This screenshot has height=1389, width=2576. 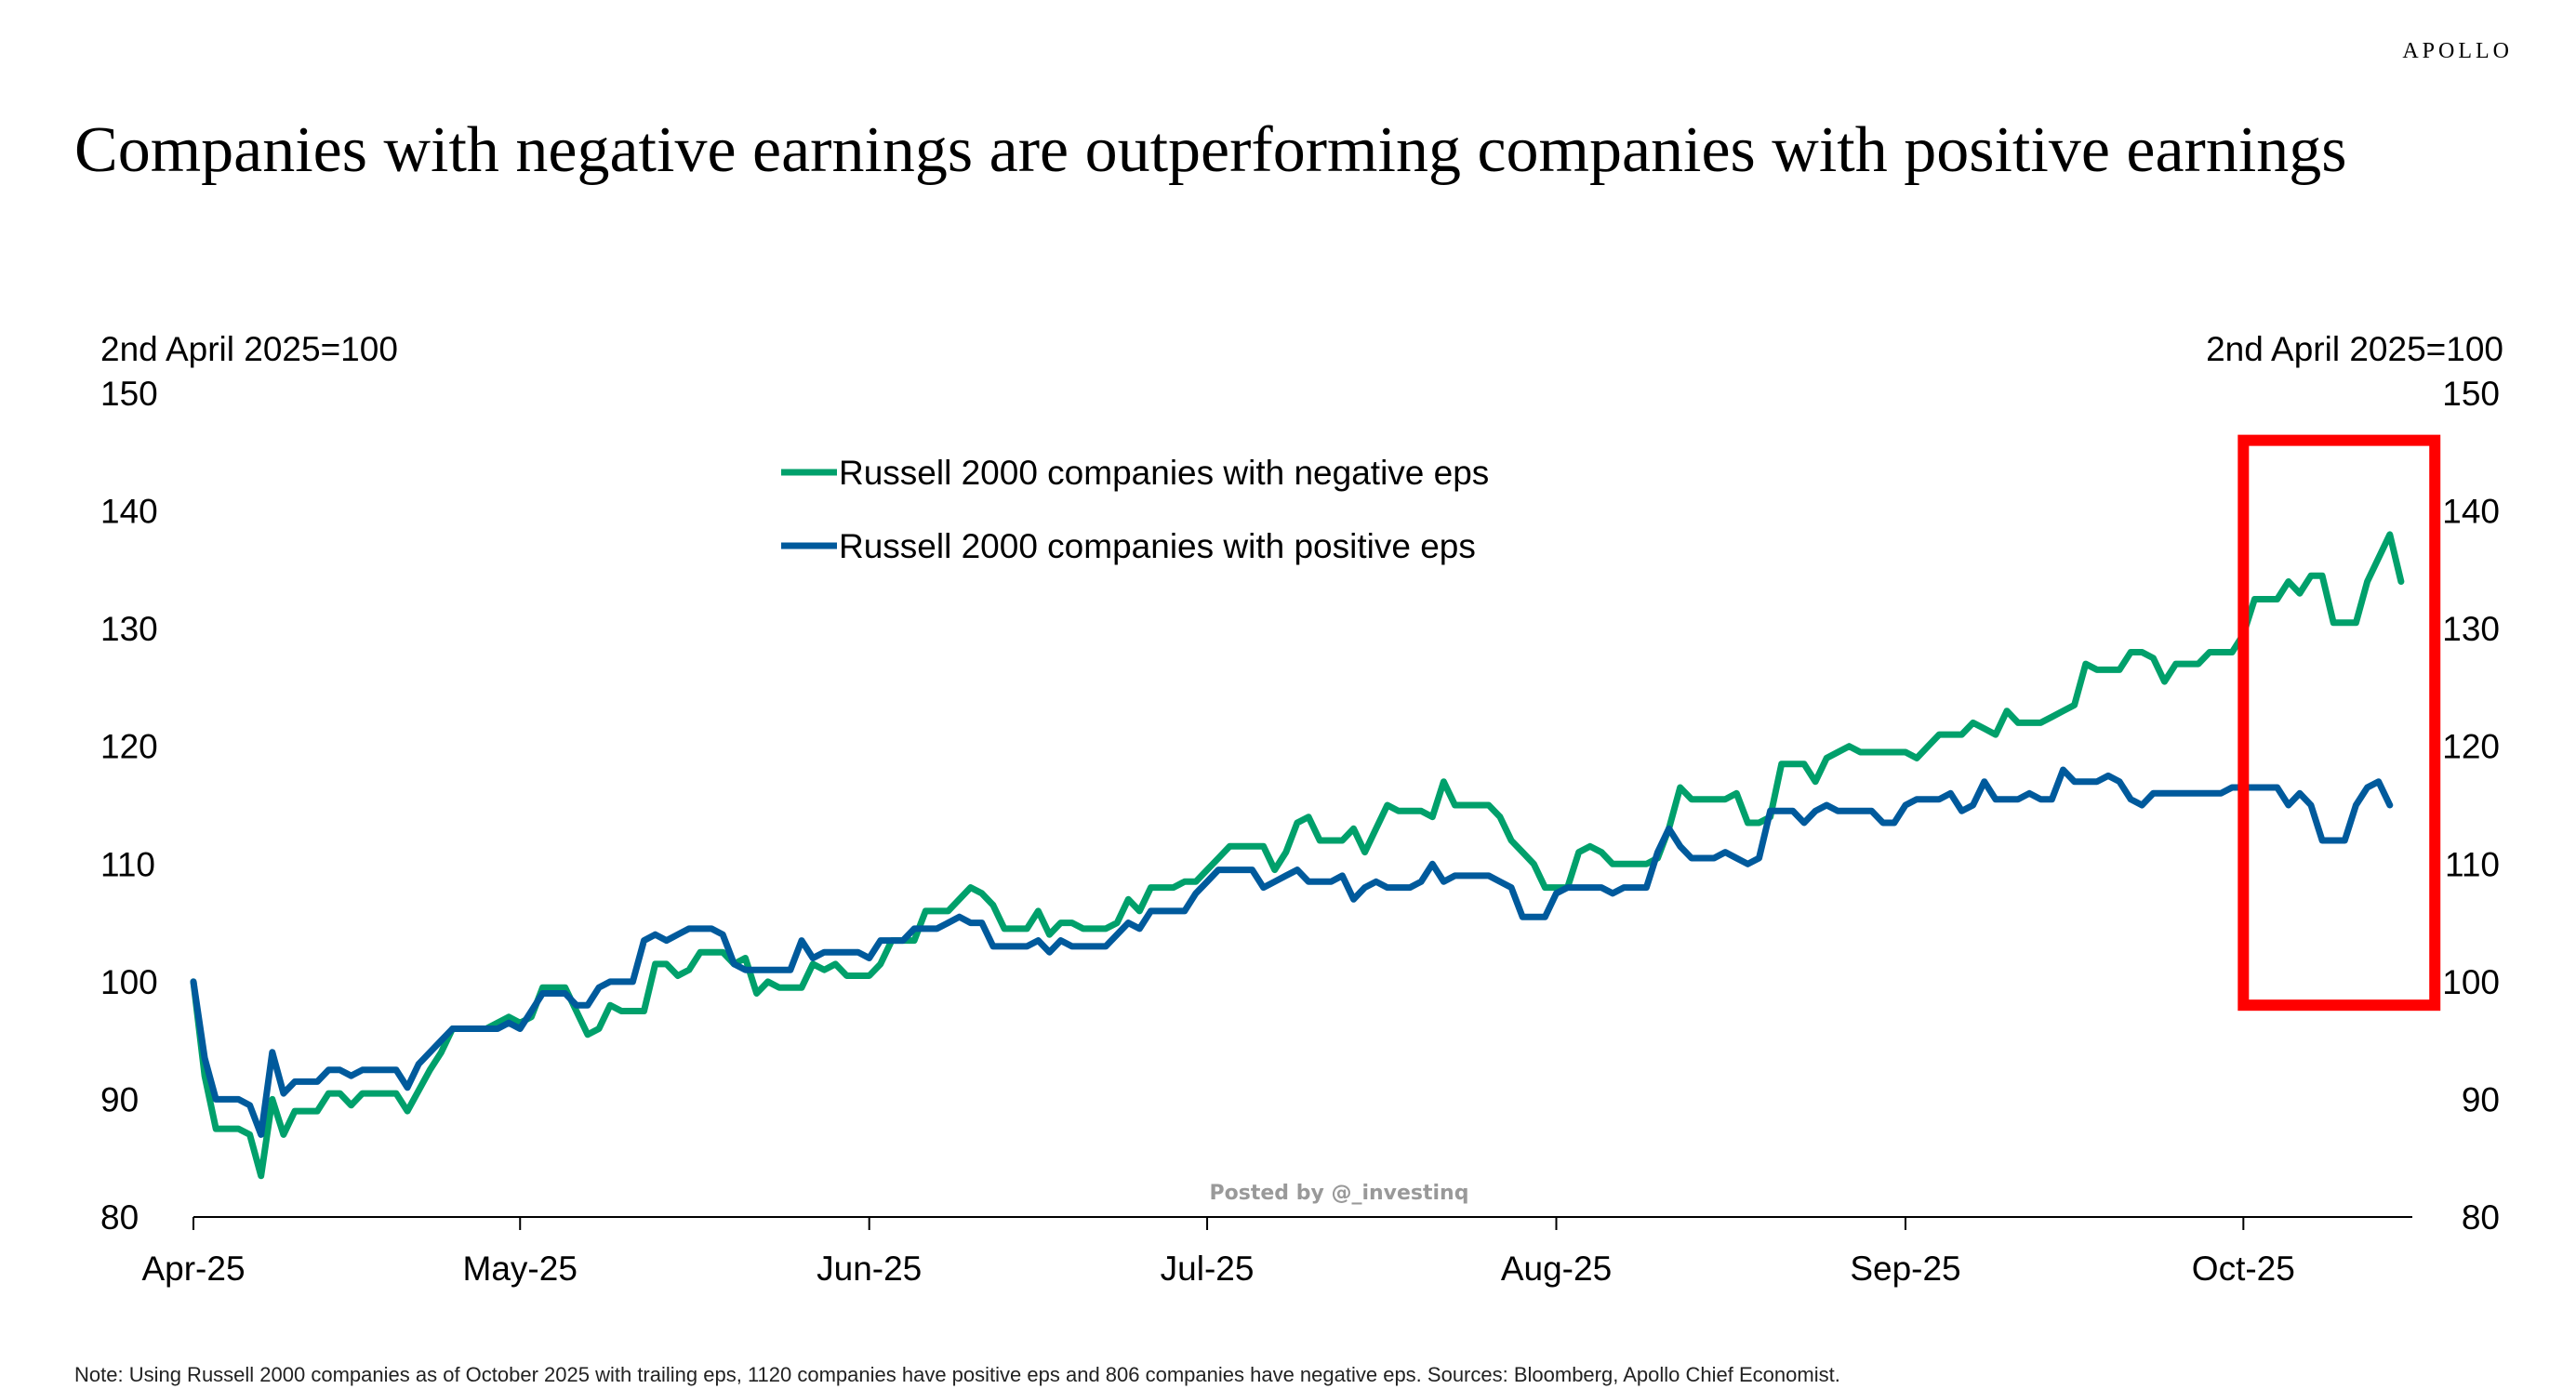 I want to click on right-y-tick-label: 140, so click(x=2471, y=512).